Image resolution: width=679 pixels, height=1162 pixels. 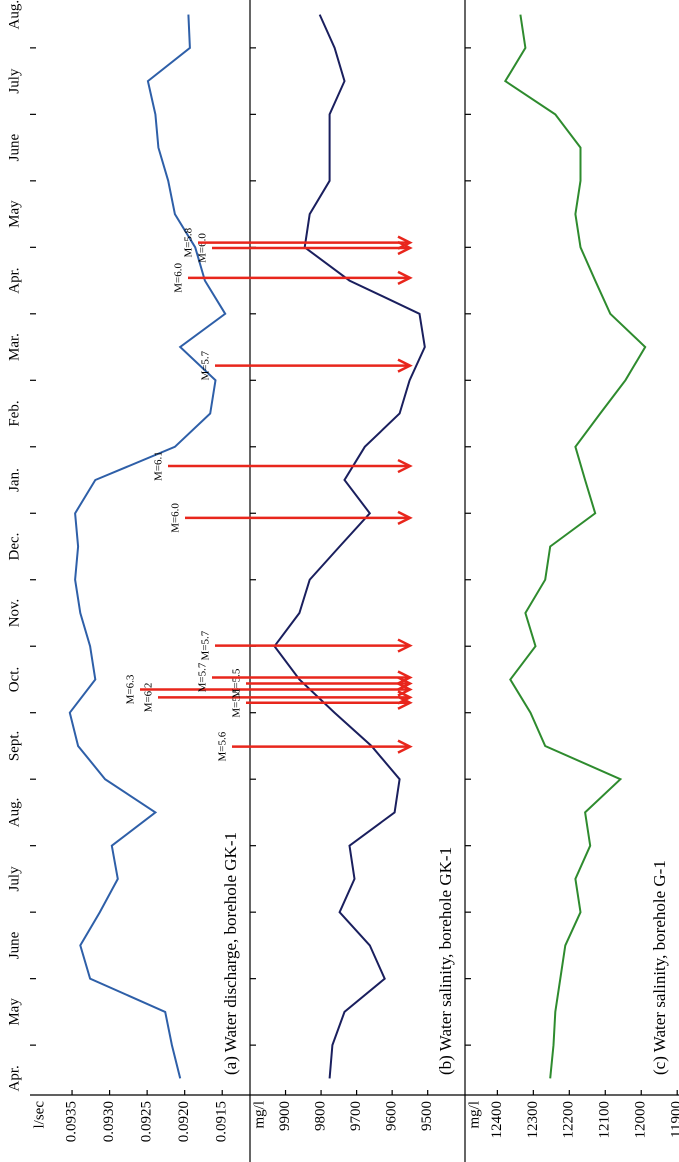 What do you see at coordinates (674, 1119) in the screenshot?
I see `y-tick-label: 11900` at bounding box center [674, 1119].